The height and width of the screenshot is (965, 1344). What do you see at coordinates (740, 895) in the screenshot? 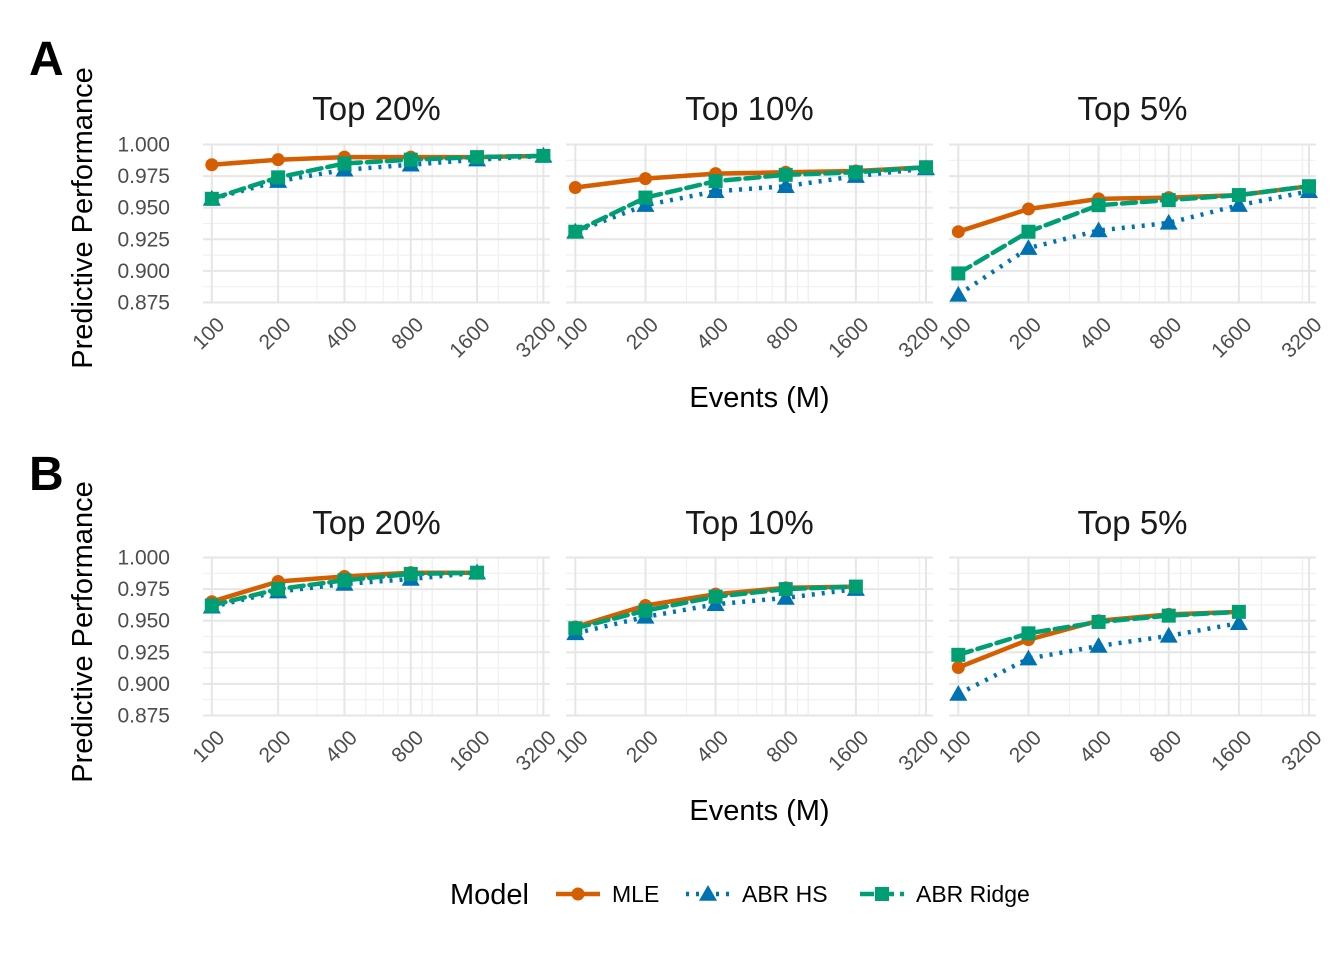
I see `legend: Model MLE ABR HS ABR Ridge` at bounding box center [740, 895].